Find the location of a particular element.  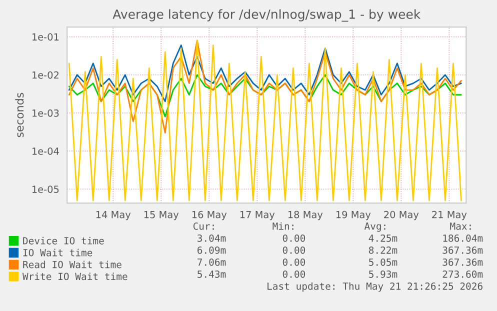

x-tick-label: 18 May is located at coordinates (305, 215).